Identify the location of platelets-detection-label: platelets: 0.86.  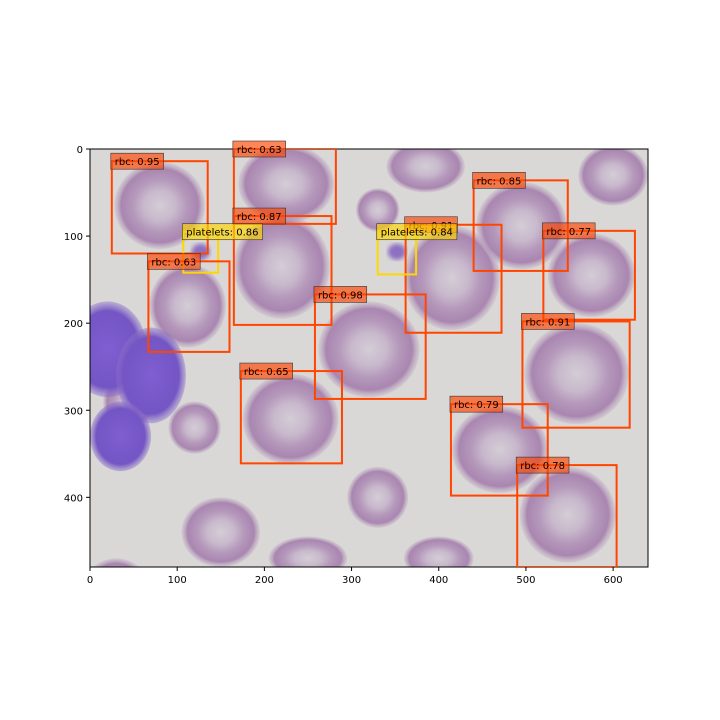
(222, 232).